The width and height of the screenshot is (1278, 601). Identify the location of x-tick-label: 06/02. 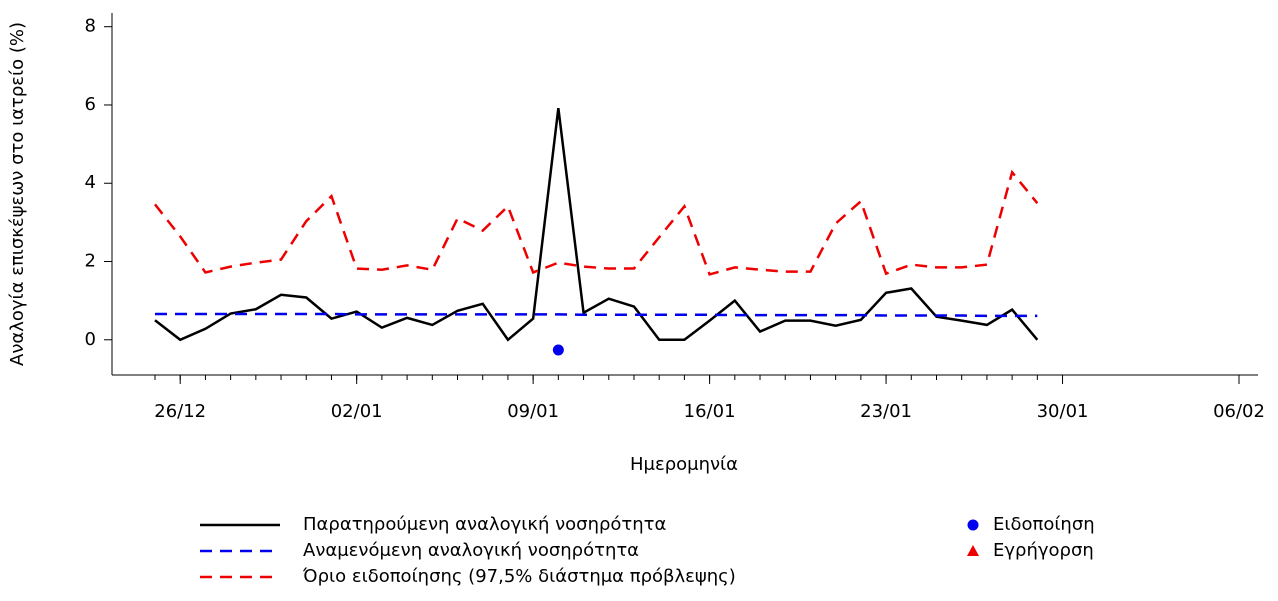
(1239, 411).